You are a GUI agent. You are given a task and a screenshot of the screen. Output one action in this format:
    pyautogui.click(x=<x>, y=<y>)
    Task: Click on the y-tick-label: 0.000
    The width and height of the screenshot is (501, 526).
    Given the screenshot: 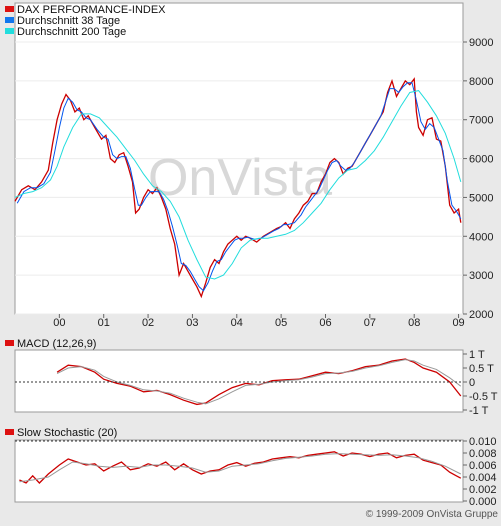 What is the action you would take?
    pyautogui.click(x=483, y=502)
    